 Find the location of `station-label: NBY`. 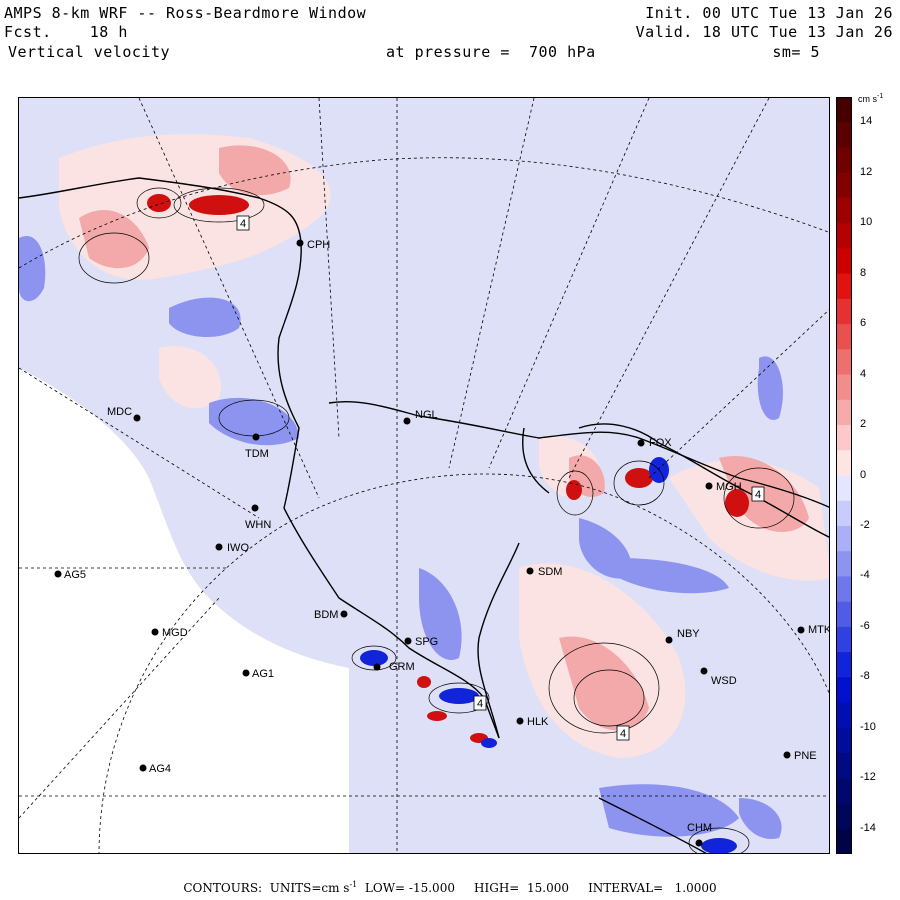

station-label: NBY is located at coordinates (688, 634).